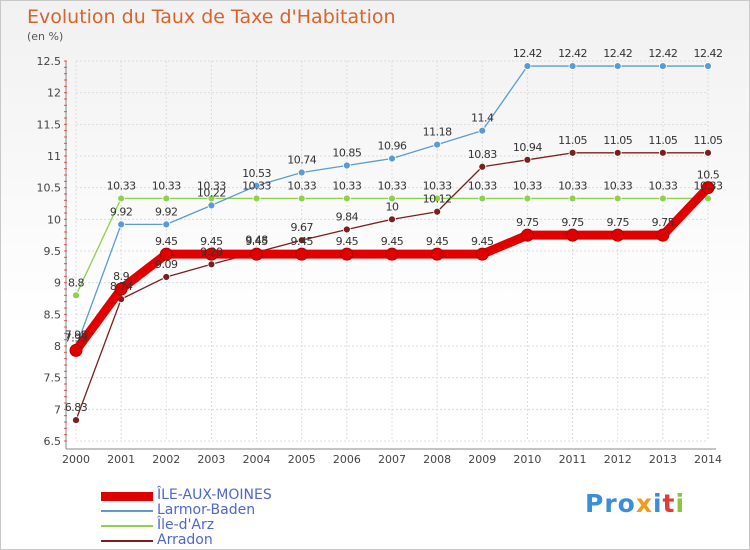 This screenshot has width=750, height=550. I want to click on y-tick-label: 6.5, so click(53, 441).